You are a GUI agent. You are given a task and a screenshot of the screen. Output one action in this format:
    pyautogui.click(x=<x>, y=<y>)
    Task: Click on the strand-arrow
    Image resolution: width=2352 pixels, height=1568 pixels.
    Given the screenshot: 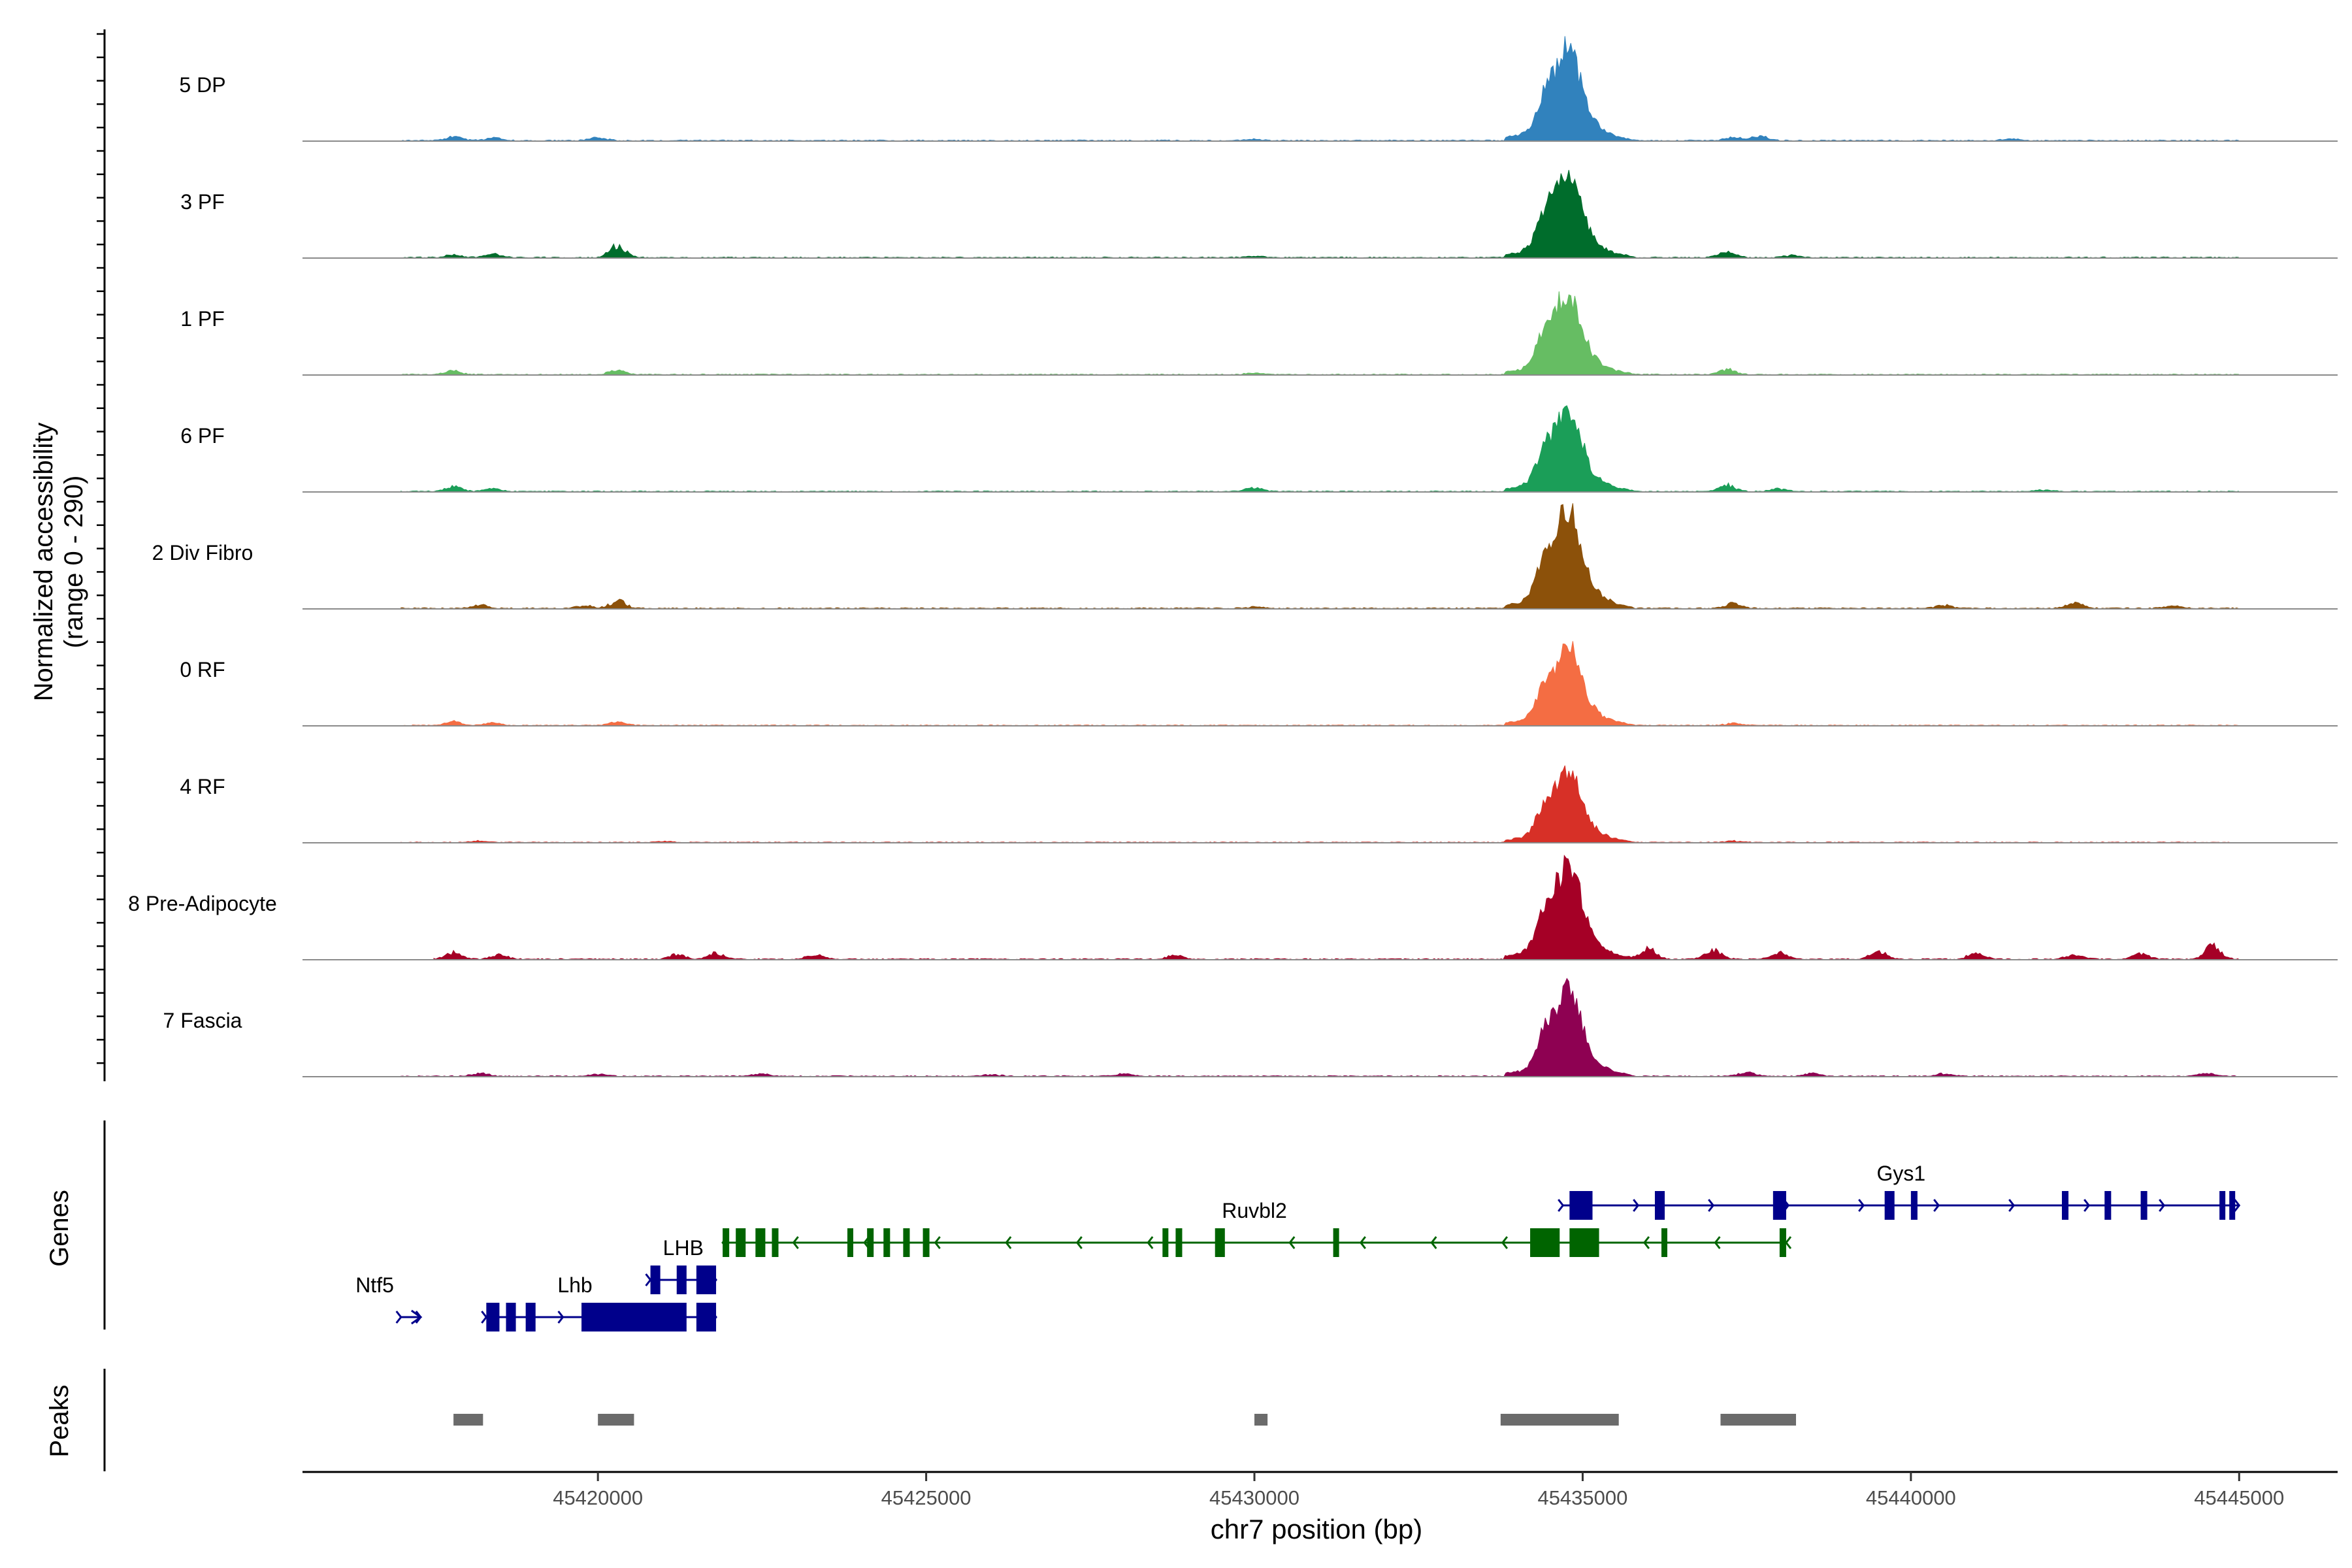 What is the action you would take?
    pyautogui.click(x=416, y=1317)
    